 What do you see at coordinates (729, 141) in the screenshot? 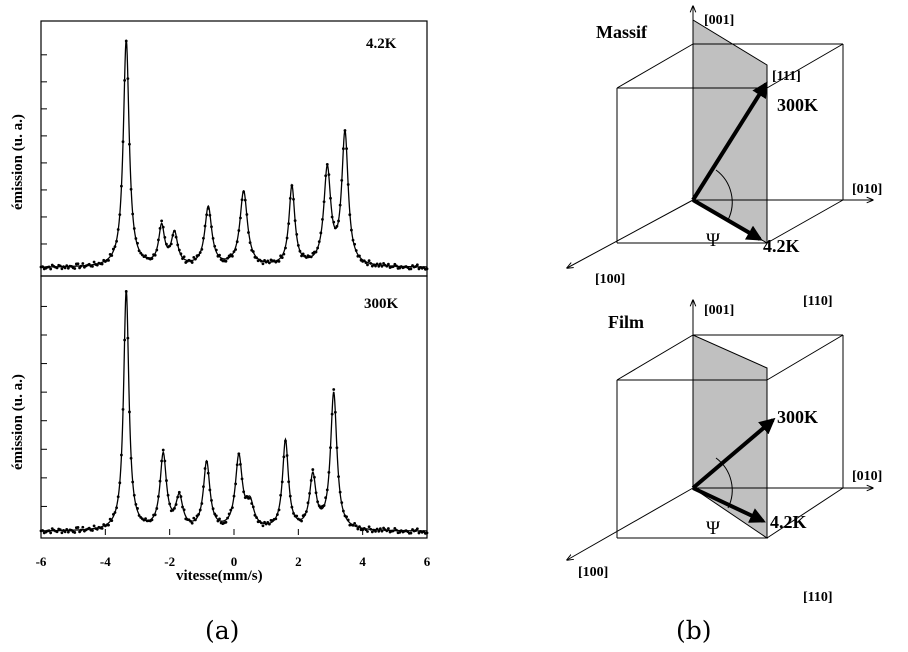
I see `moment-arrow-300k` at bounding box center [729, 141].